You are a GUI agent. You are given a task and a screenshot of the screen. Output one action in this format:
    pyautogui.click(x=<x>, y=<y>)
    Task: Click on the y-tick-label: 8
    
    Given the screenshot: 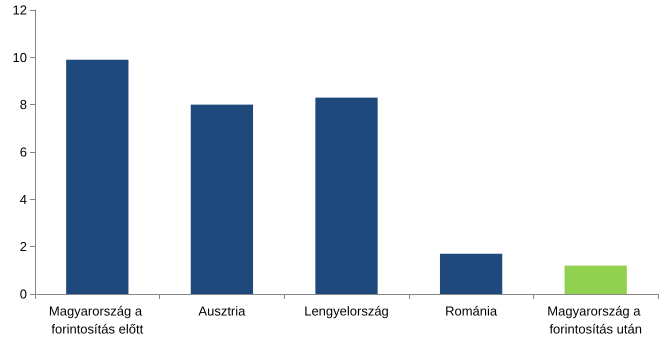 What is the action you would take?
    pyautogui.click(x=23, y=104)
    